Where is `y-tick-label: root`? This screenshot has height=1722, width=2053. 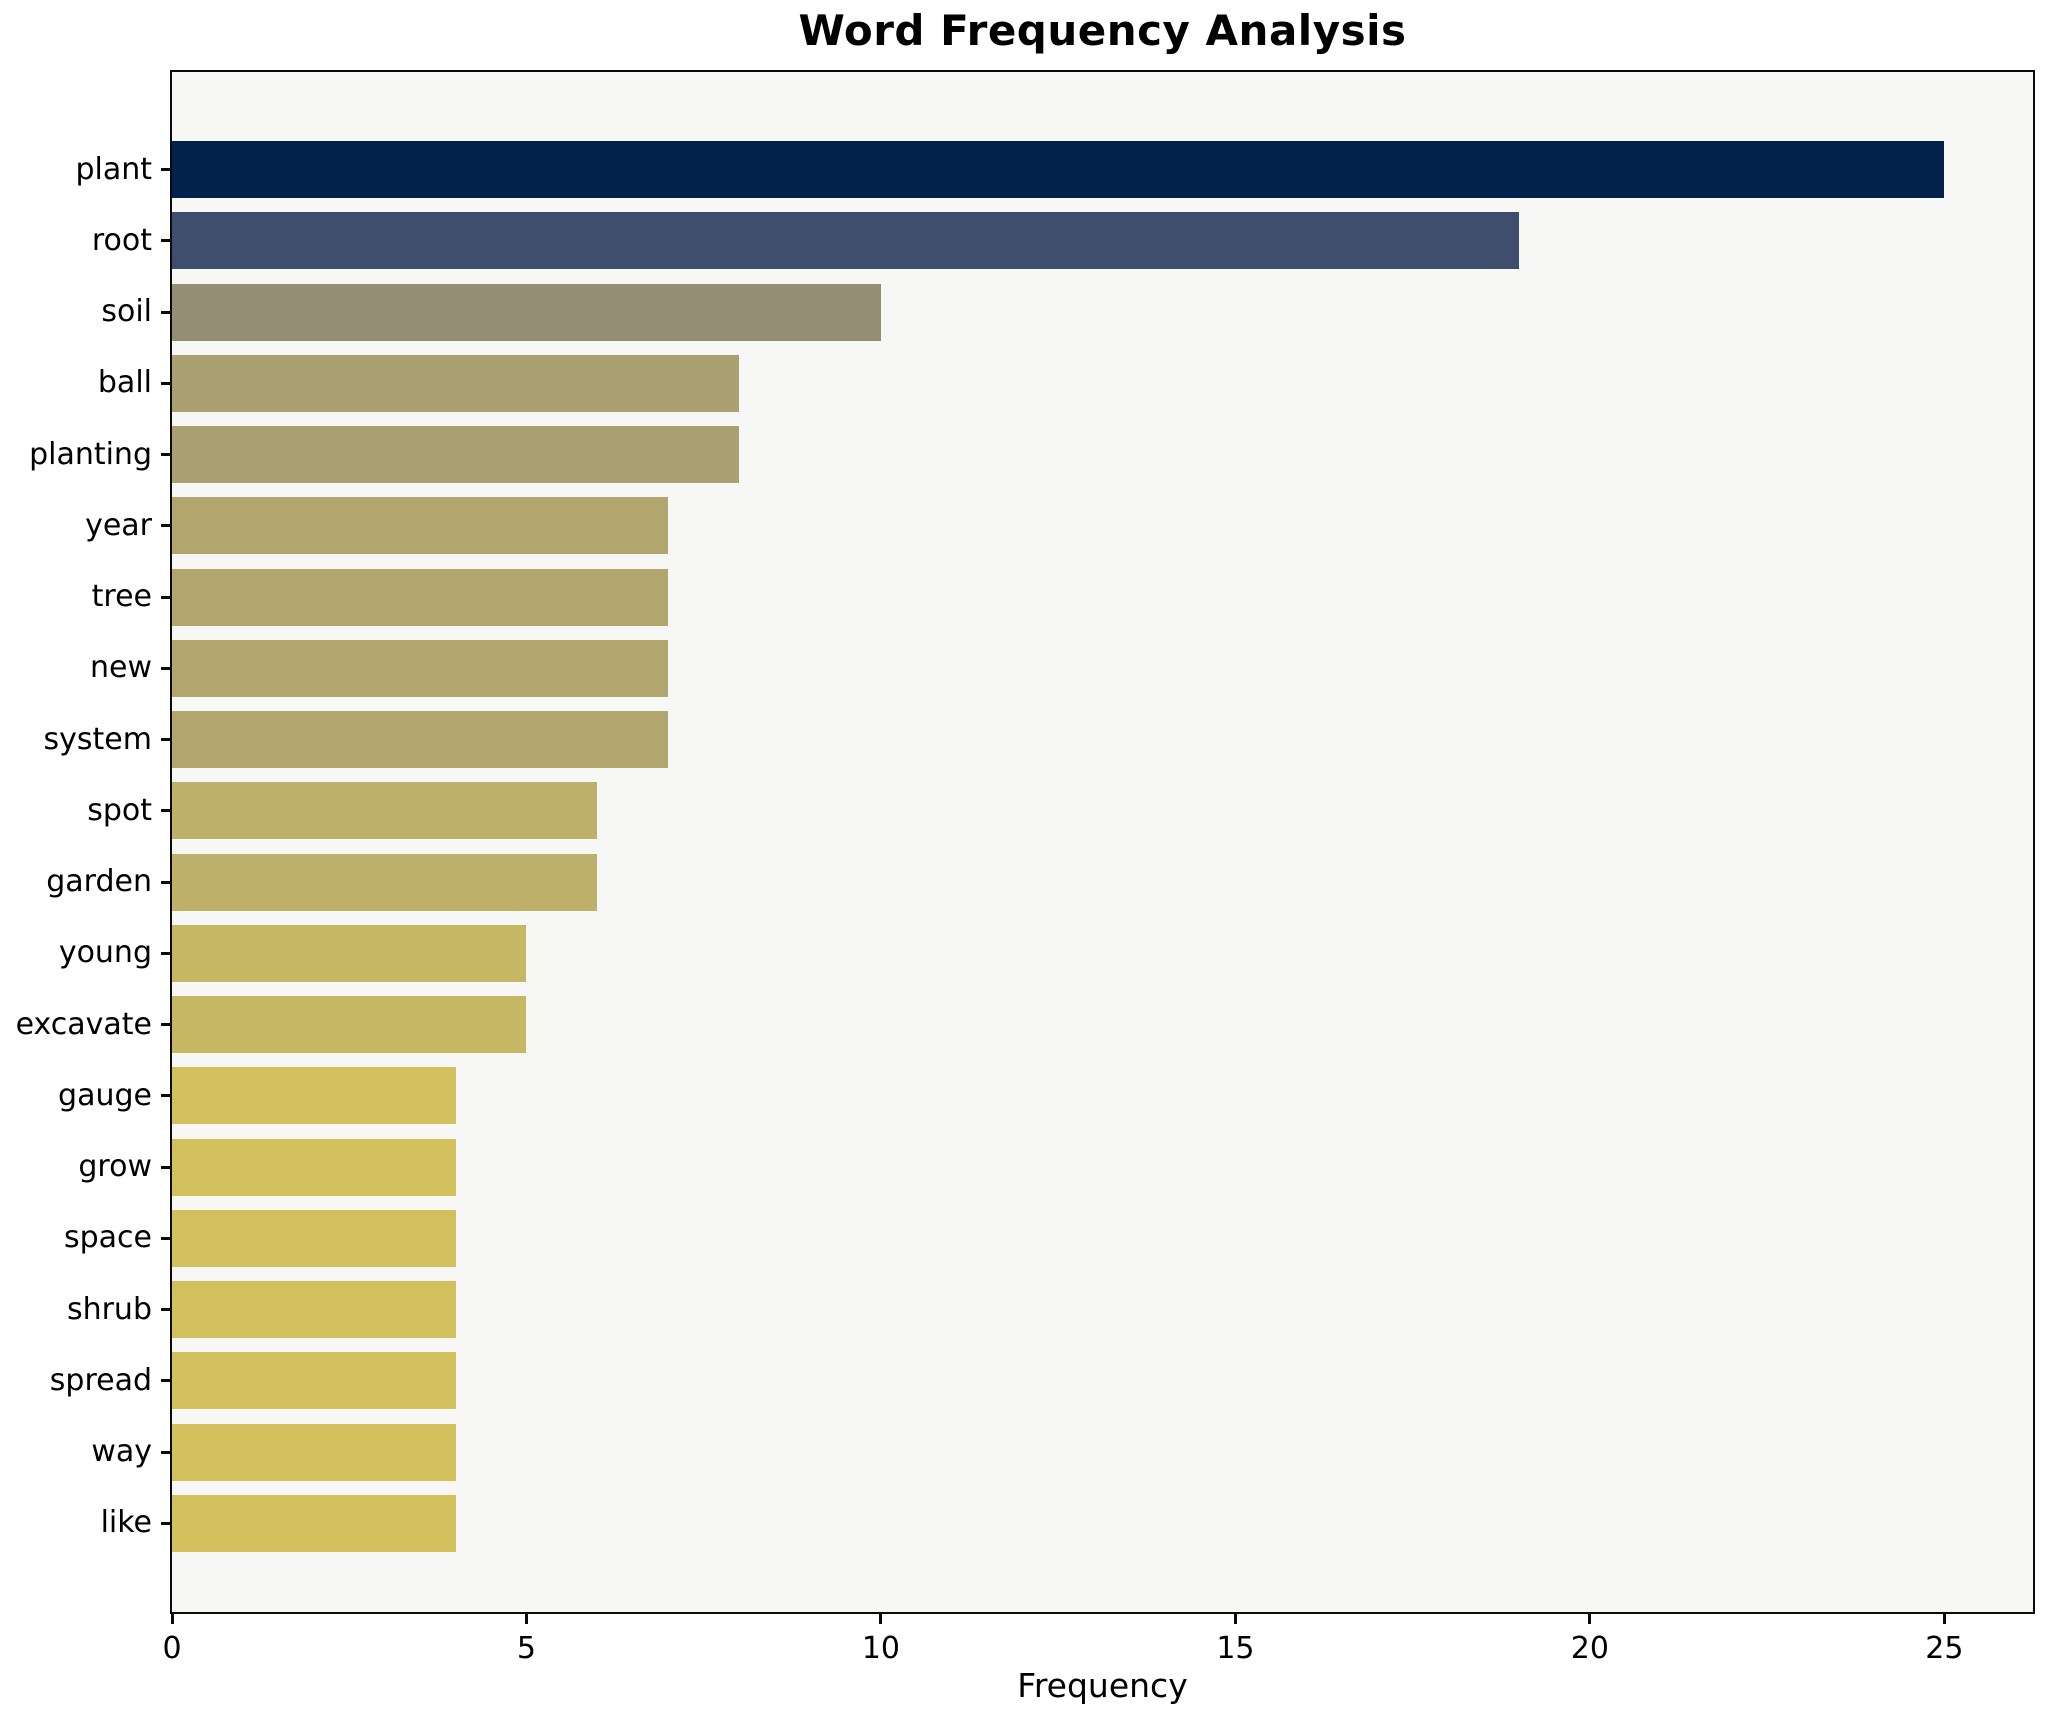
y-tick-label: root is located at coordinates (121, 240).